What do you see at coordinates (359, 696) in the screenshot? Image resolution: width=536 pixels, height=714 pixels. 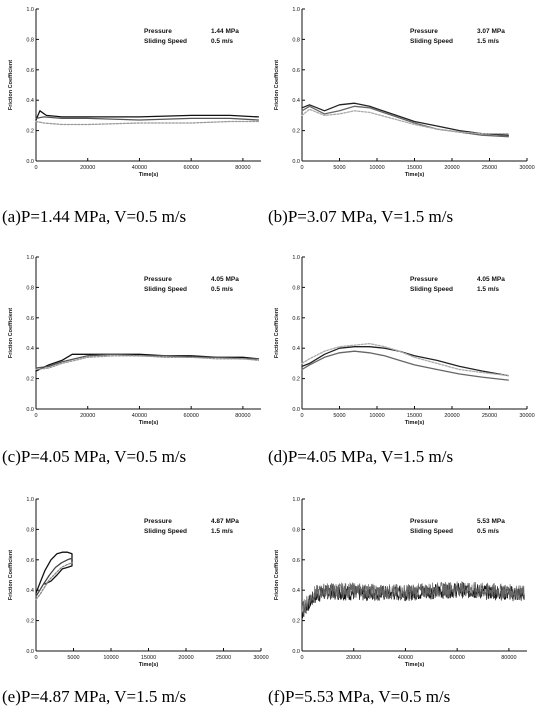 I see `panel-caption: (f)P=5.53 MPa, V=0.5 m/s` at bounding box center [359, 696].